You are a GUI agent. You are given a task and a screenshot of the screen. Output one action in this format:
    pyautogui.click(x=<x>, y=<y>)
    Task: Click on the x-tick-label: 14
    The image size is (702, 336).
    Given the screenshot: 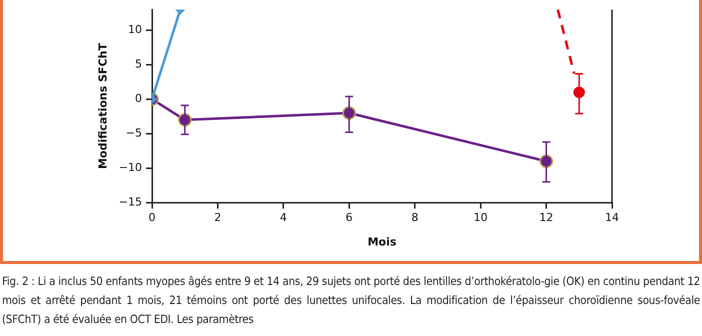 What is the action you would take?
    pyautogui.click(x=612, y=217)
    